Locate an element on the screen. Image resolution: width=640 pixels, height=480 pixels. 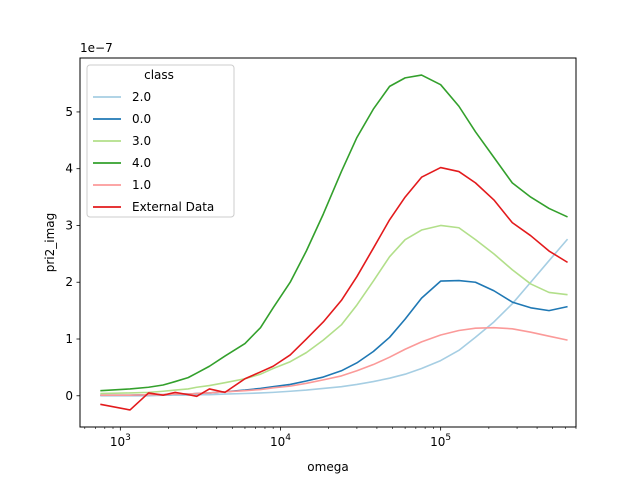
x-tick-label: 10³ is located at coordinates (120, 441).